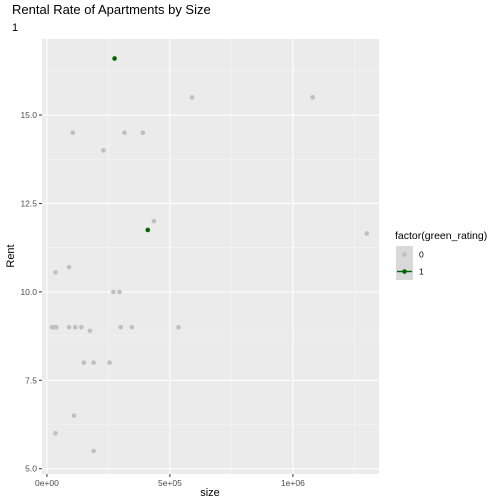 Image resolution: width=504 pixels, height=504 pixels. I want to click on legend-label: 1, so click(421, 272).